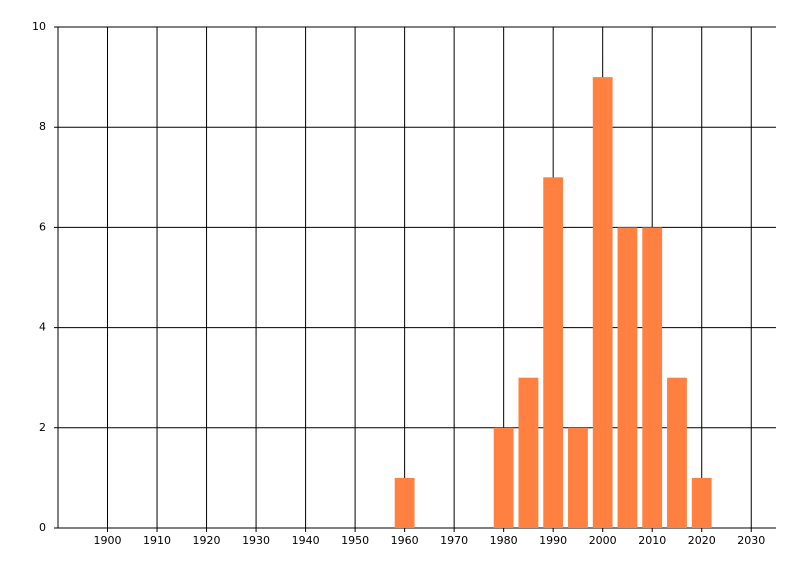  I want to click on x-tick-label: 1940, so click(306, 540).